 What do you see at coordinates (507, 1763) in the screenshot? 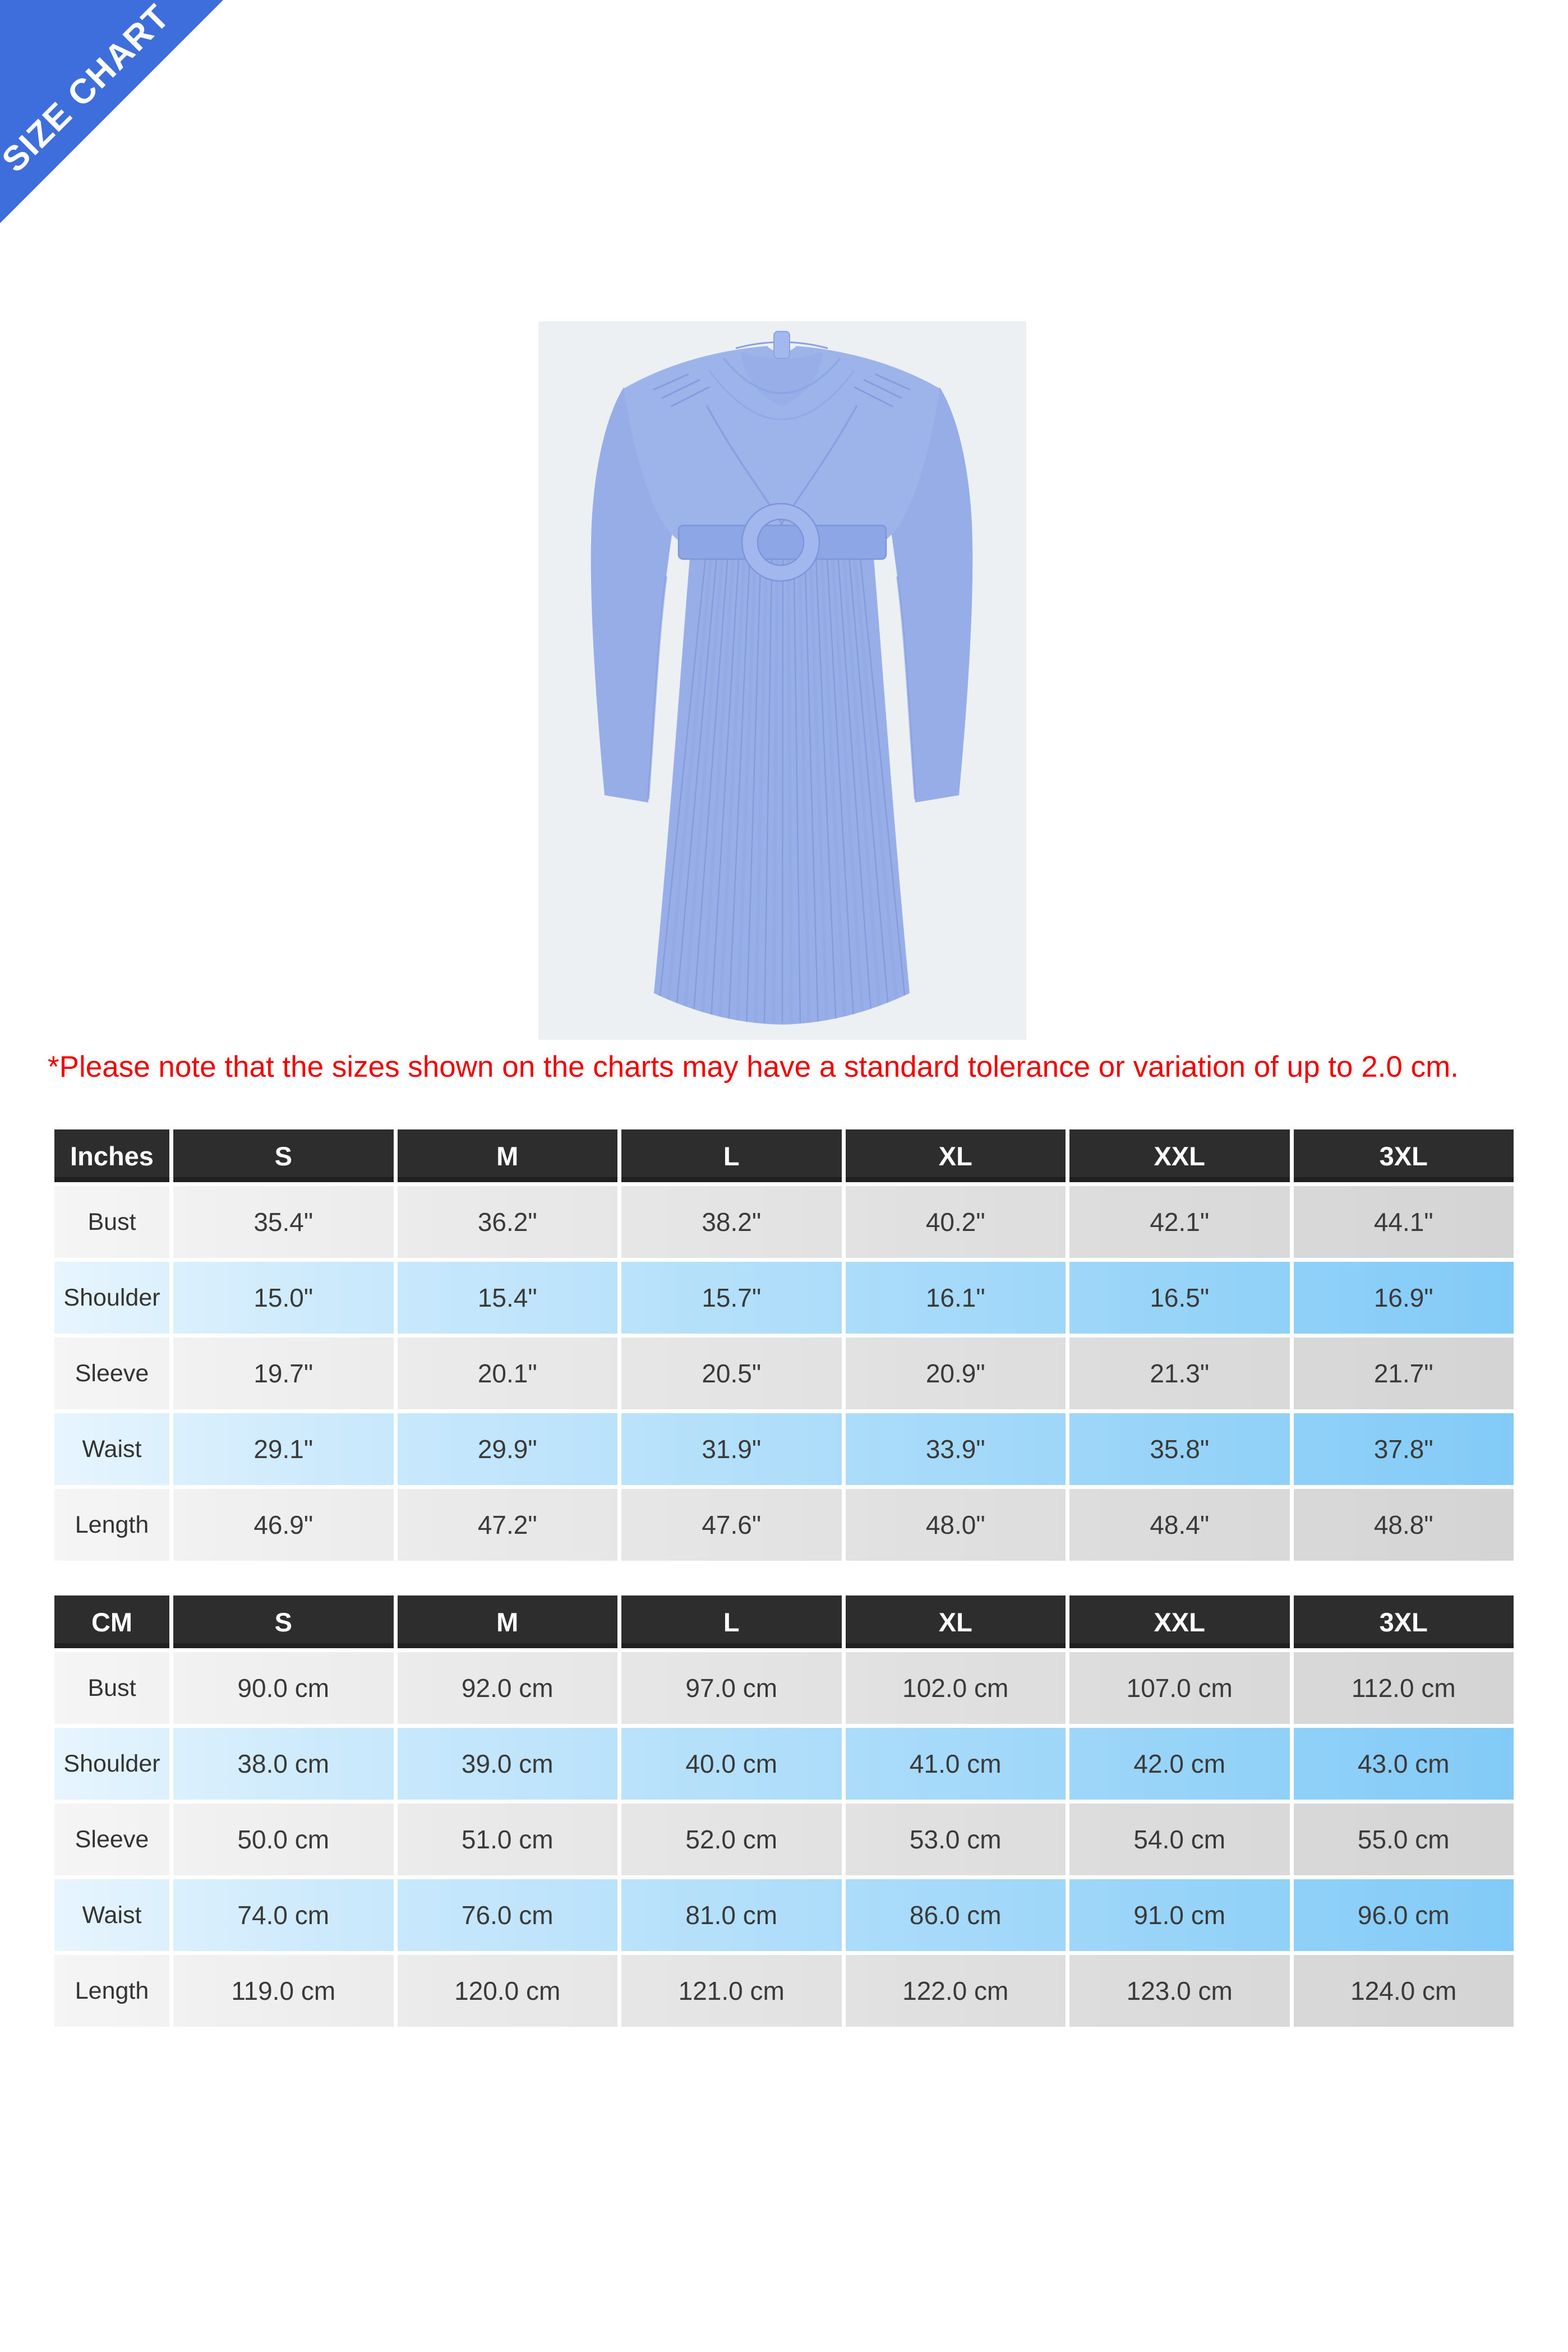
I see `size-value: 39.0 cm` at bounding box center [507, 1763].